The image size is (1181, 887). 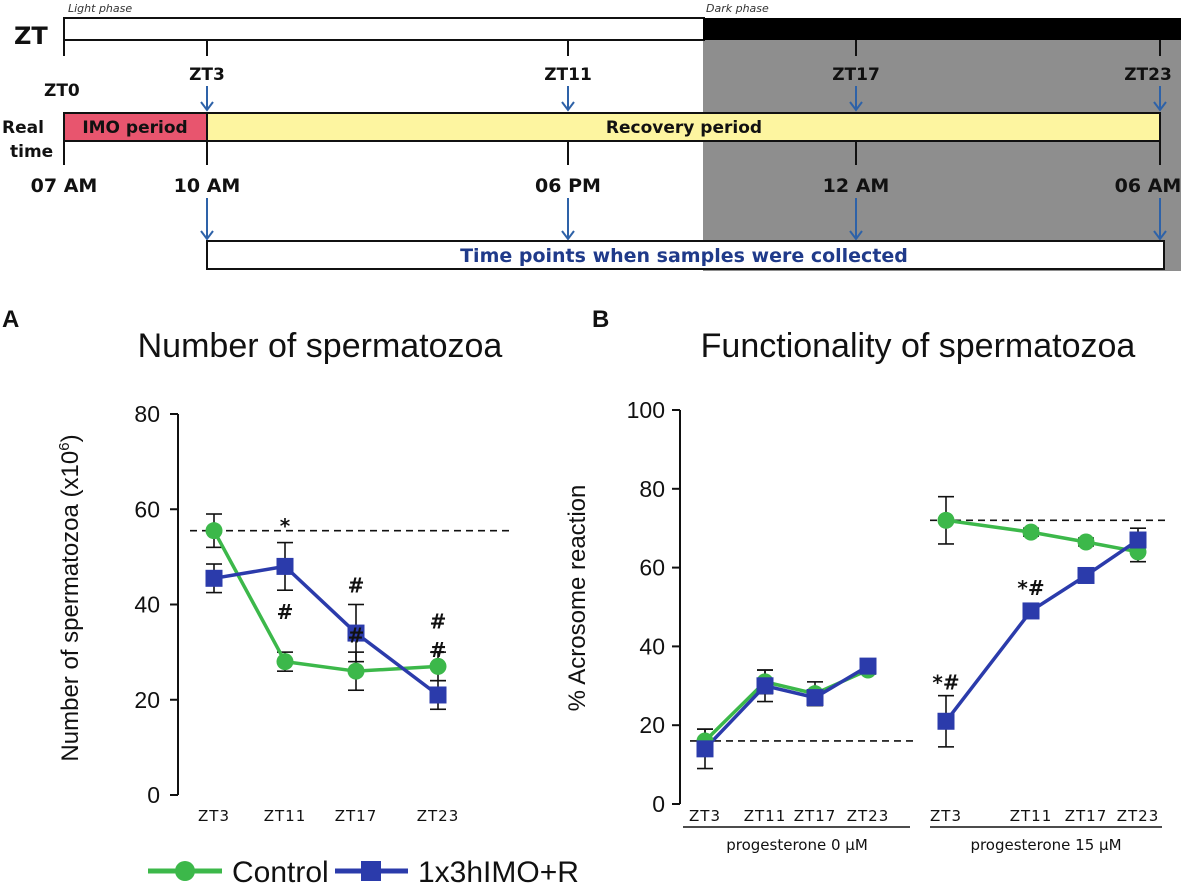 I want to click on zt-dark-bar, so click(x=942, y=29).